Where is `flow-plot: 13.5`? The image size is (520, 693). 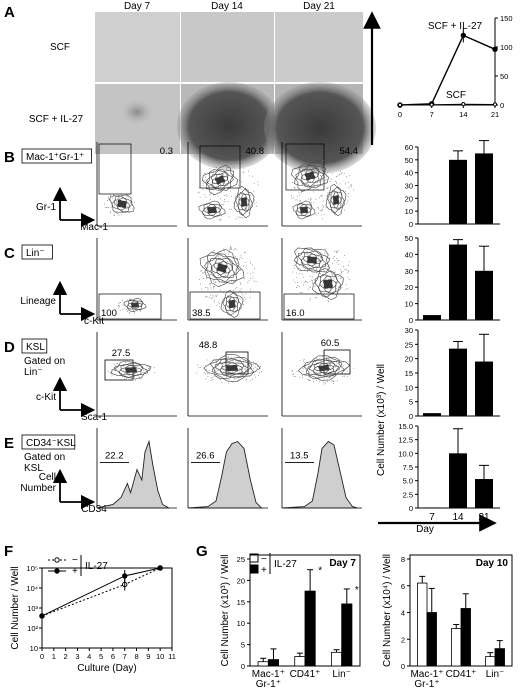 flow-plot: 13.5 is located at coordinates (321, 468).